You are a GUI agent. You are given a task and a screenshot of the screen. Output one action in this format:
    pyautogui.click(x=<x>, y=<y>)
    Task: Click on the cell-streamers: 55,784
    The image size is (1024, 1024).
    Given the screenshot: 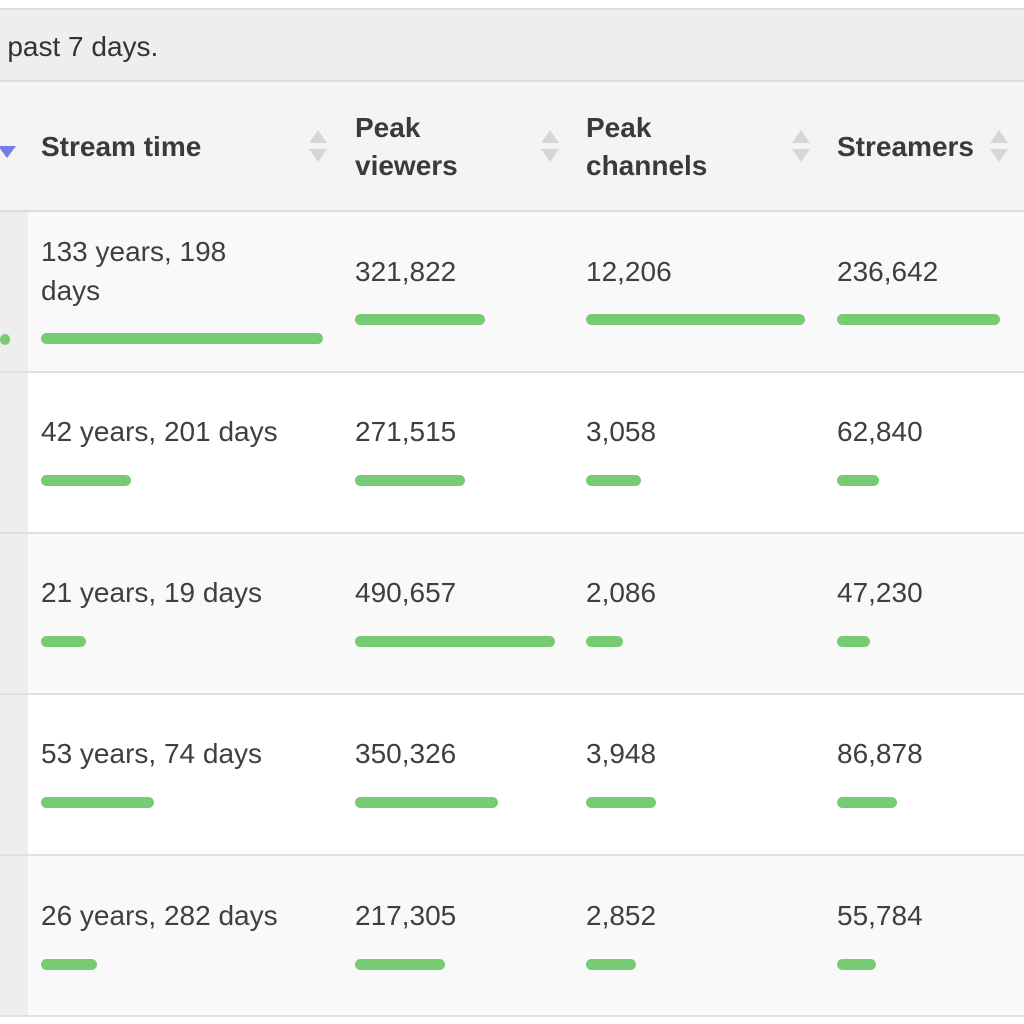 What is the action you would take?
    pyautogui.click(x=922, y=935)
    